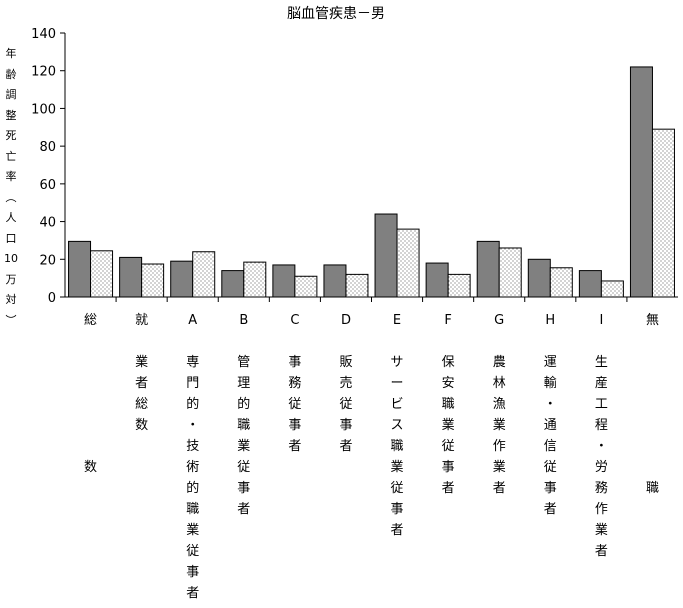 This screenshot has height=608, width=683. I want to click on y-tick-label: 60, so click(47, 185).